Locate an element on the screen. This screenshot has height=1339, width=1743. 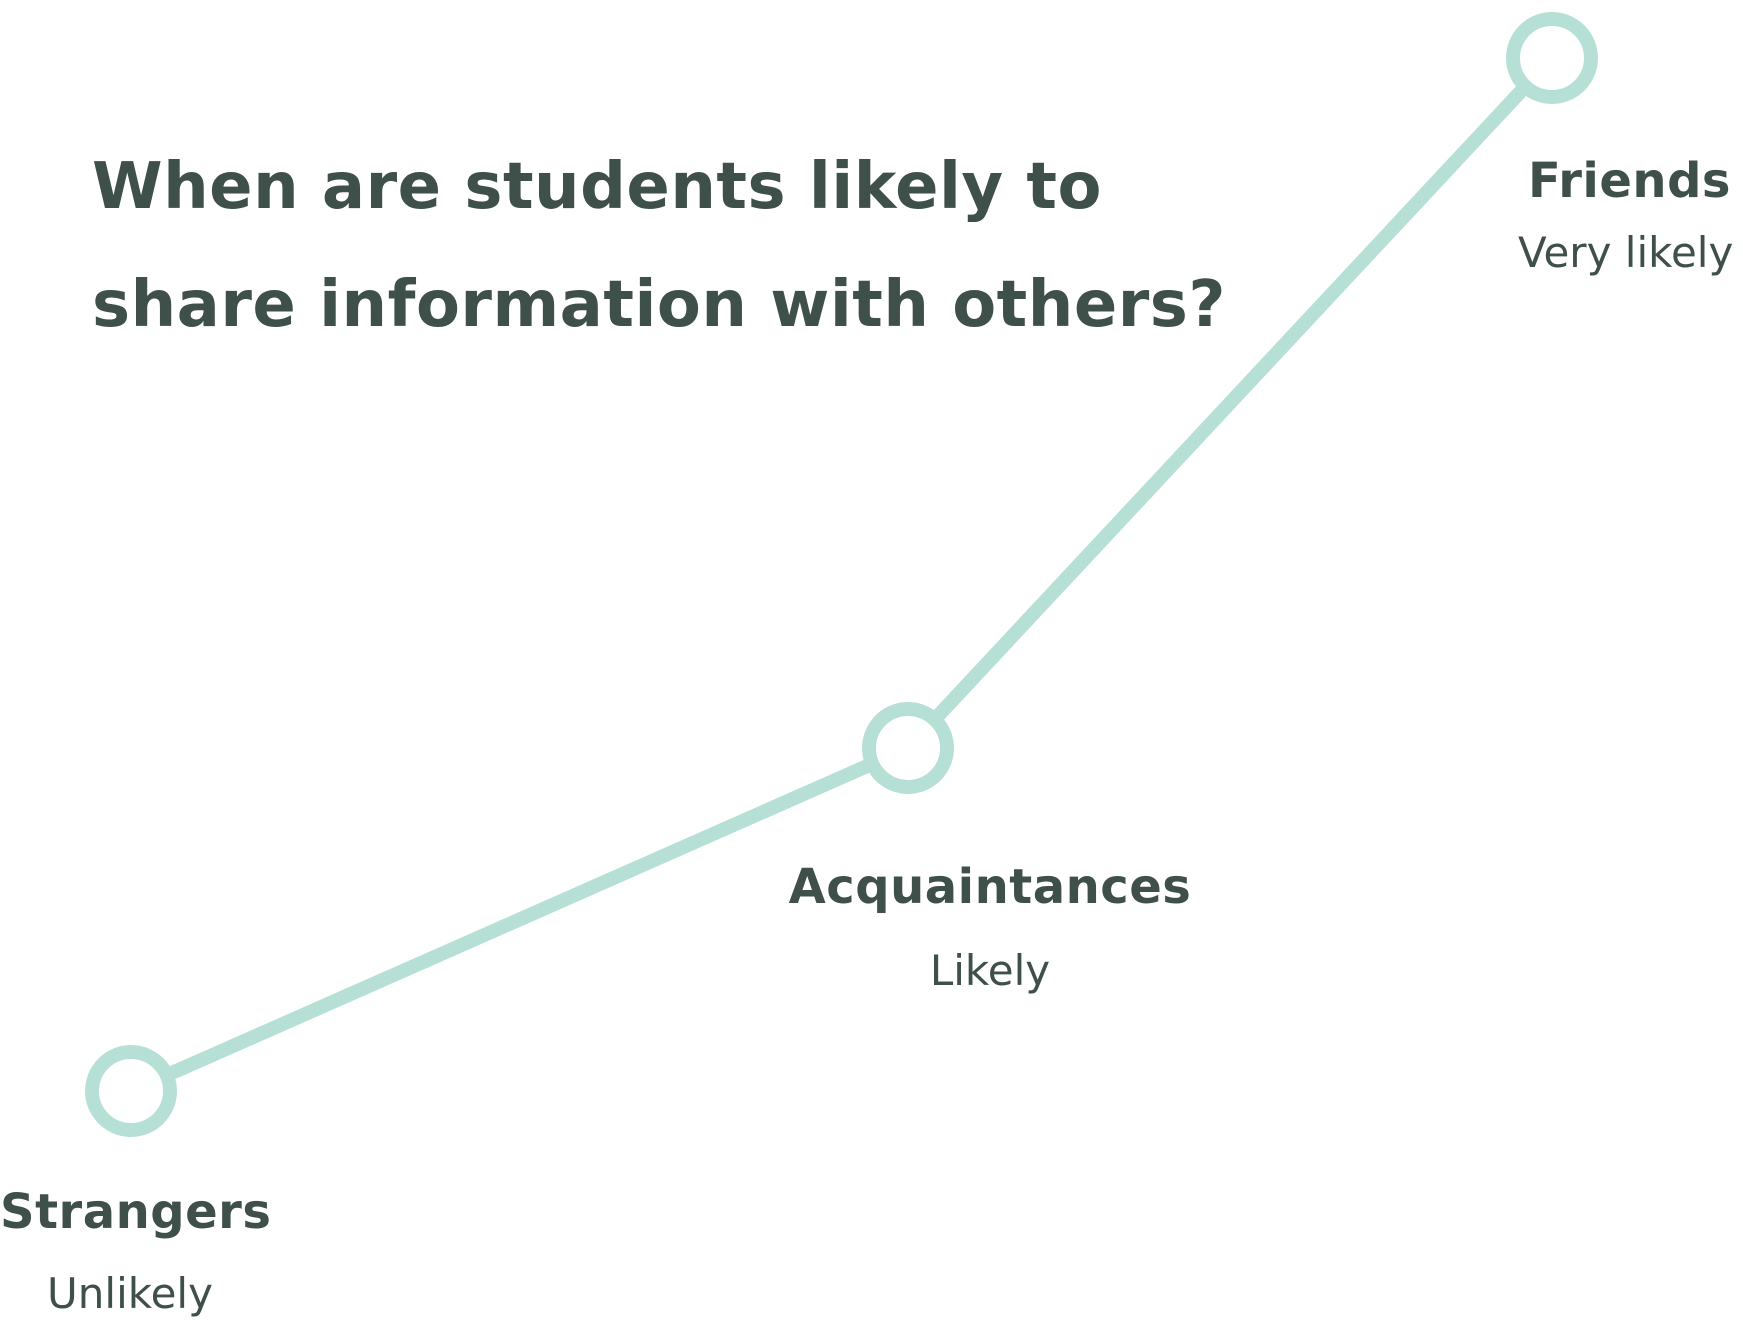
node-value-friends: Very likely is located at coordinates (1626, 252).